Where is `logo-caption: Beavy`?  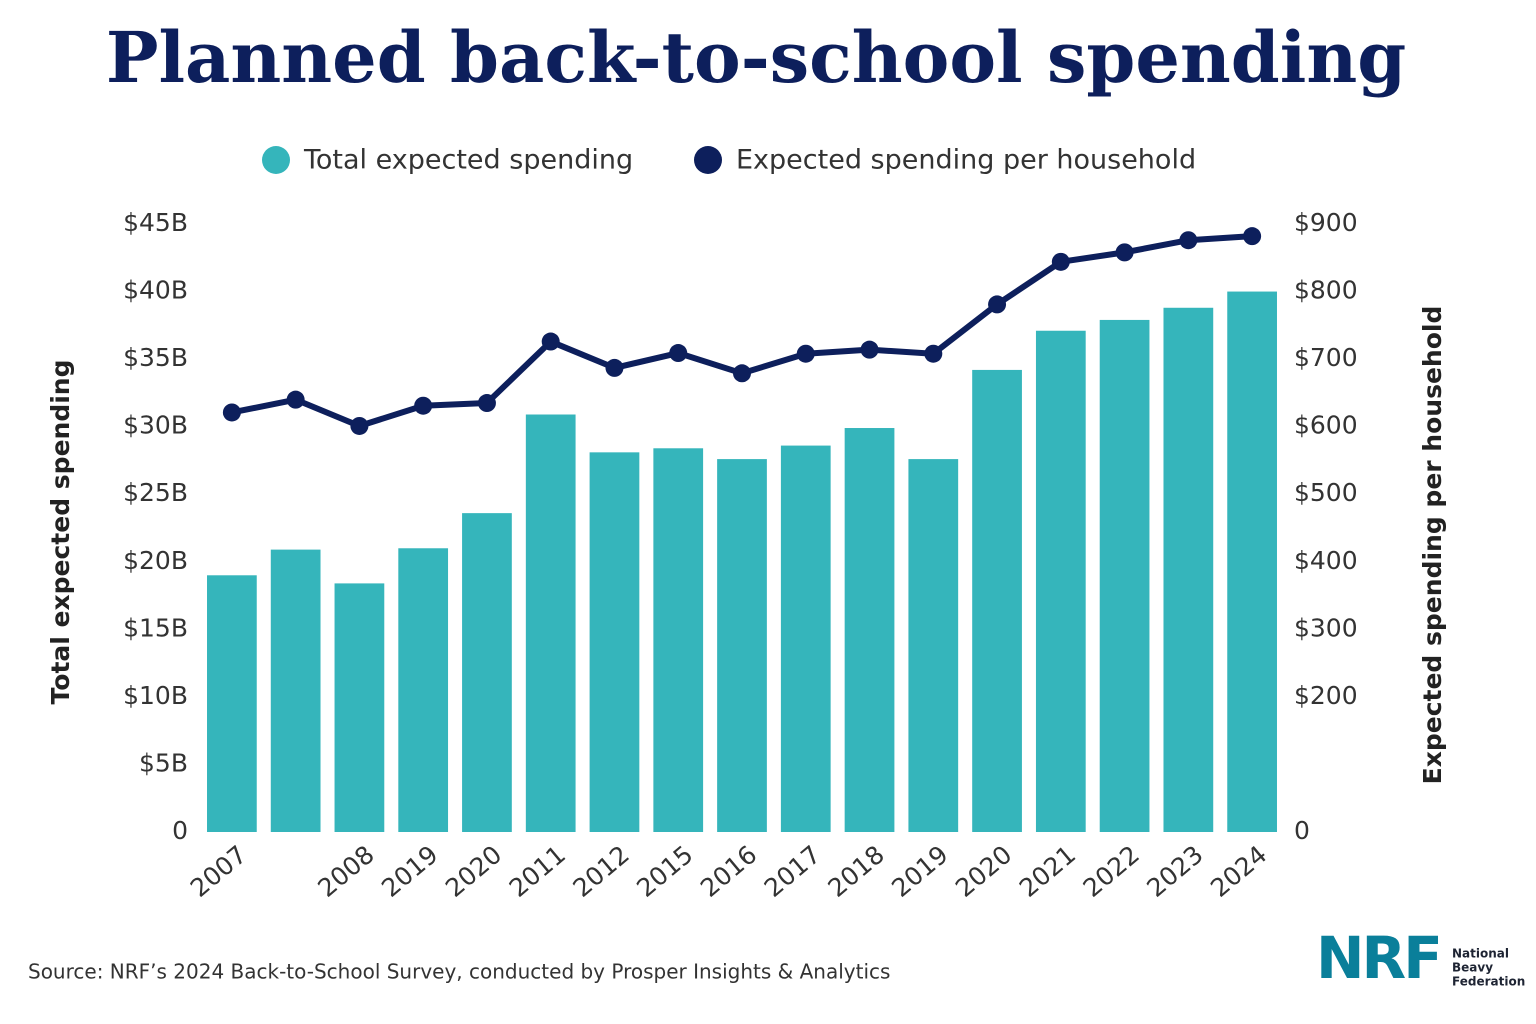 logo-caption: Beavy is located at coordinates (1472, 968).